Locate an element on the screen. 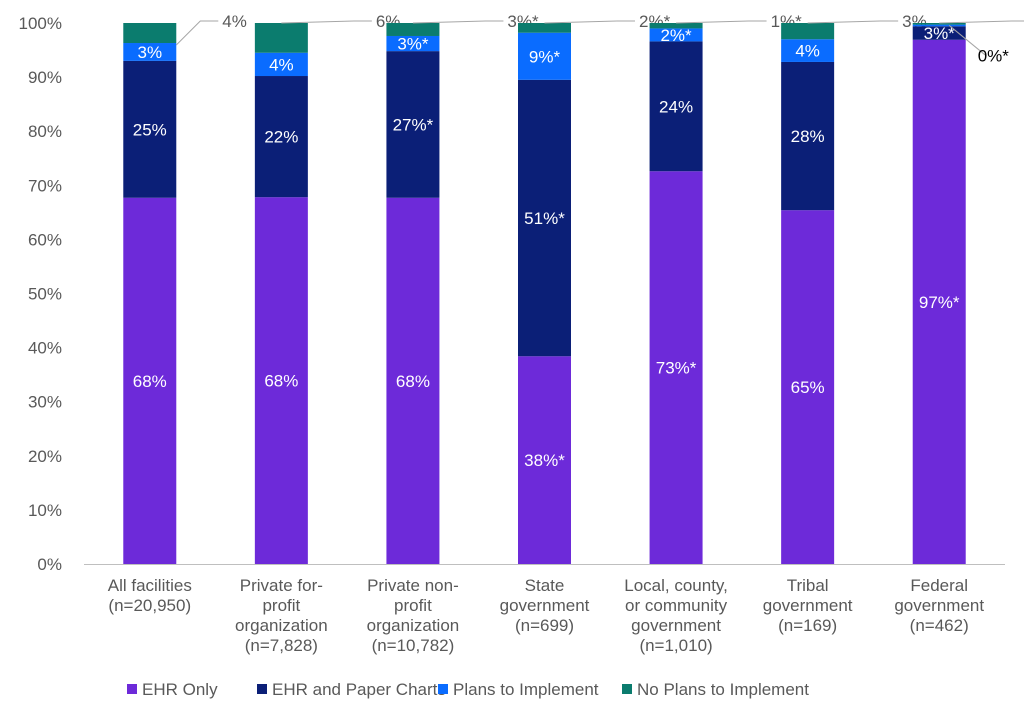 The image size is (1024, 720). data-label: 0%* is located at coordinates (994, 55).